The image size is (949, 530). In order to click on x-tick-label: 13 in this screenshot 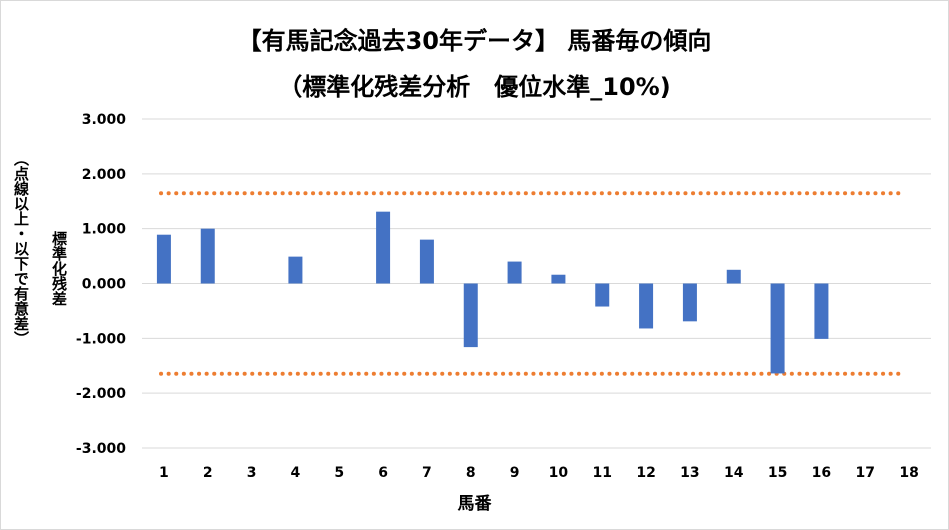, I will do `click(689, 473)`.